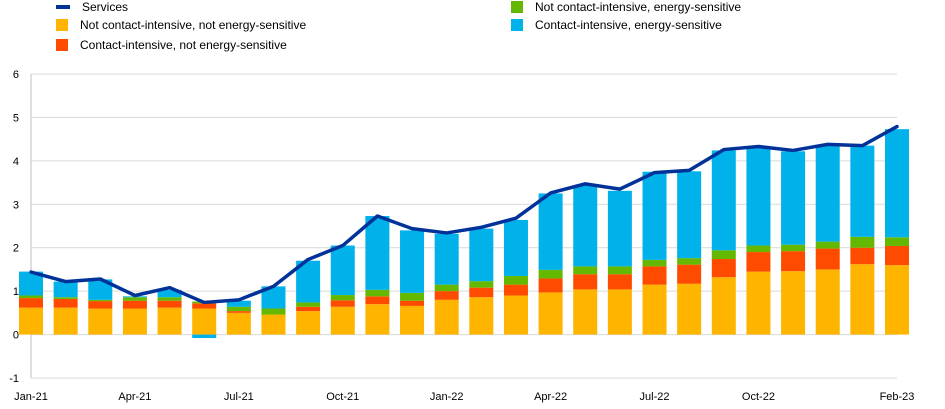 The height and width of the screenshot is (409, 945). I want to click on x-tick-label: Oct-22, so click(758, 397).